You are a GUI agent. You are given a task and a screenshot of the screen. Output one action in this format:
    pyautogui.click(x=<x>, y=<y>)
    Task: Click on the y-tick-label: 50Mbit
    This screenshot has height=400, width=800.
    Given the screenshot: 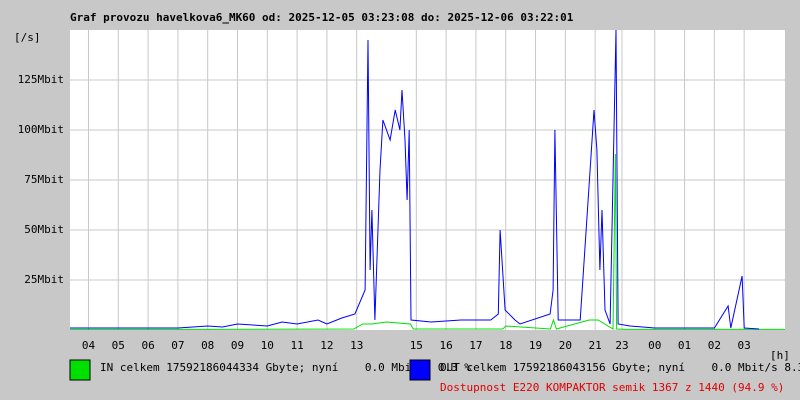 What is the action you would take?
    pyautogui.click(x=44, y=229)
    